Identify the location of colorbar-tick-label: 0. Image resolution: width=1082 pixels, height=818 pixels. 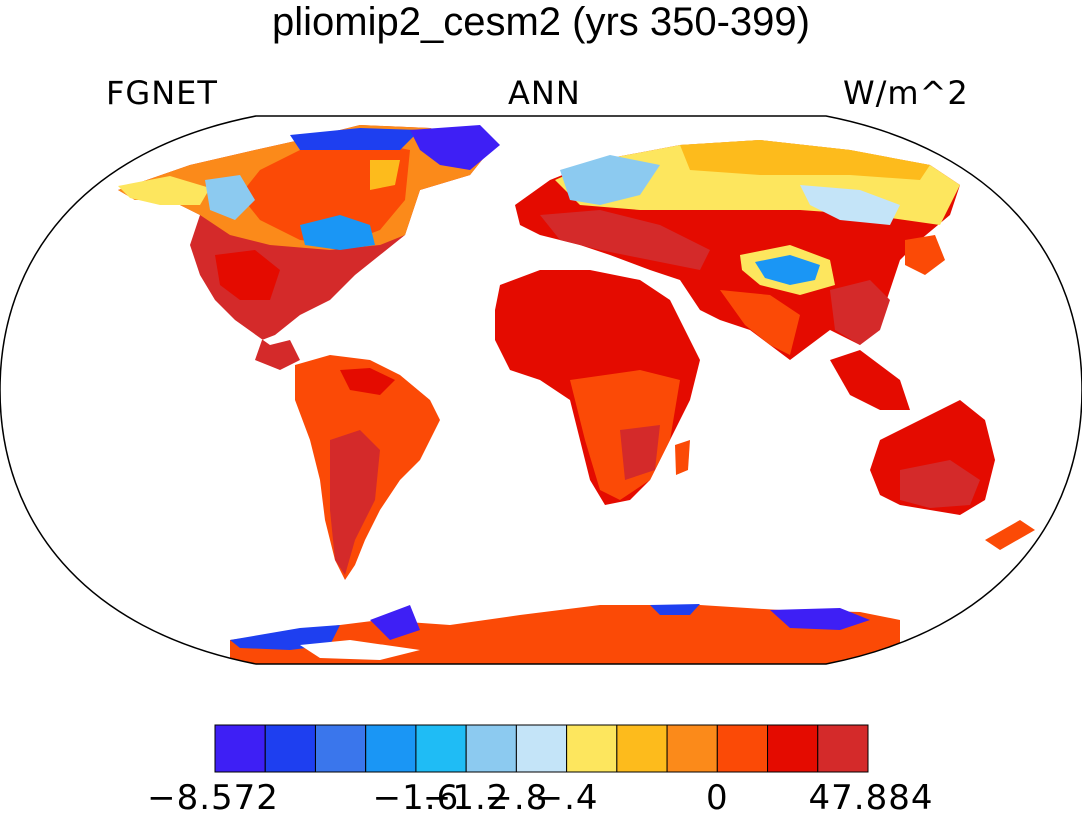
(717, 798).